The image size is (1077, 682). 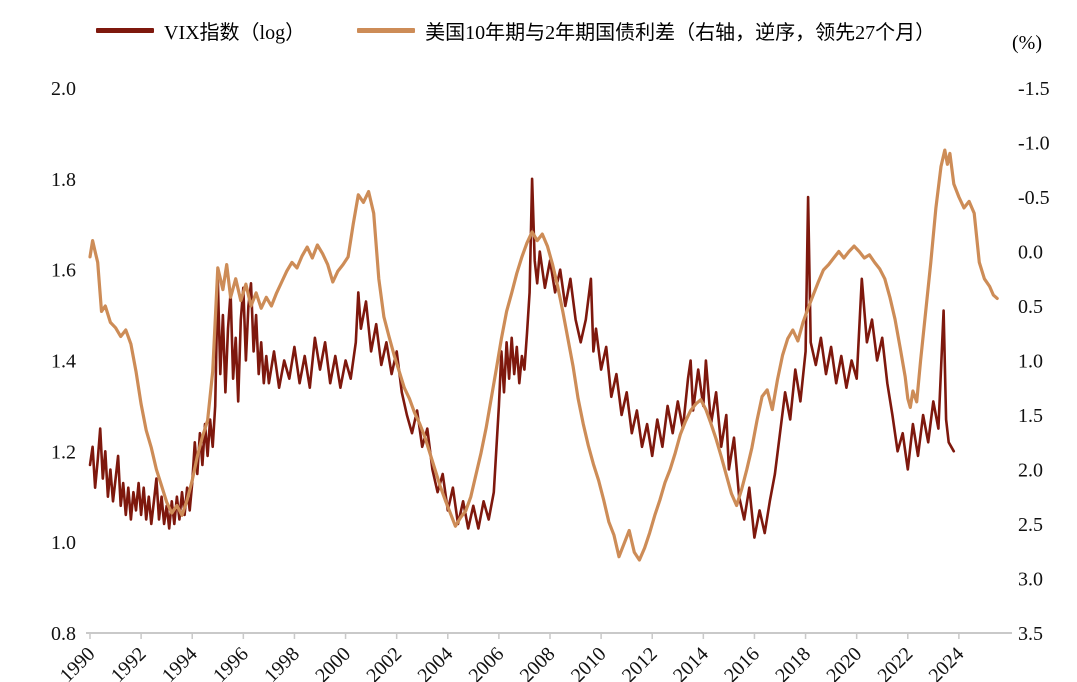 I want to click on right-axis-unit-label: (%), so click(x=1027, y=43).